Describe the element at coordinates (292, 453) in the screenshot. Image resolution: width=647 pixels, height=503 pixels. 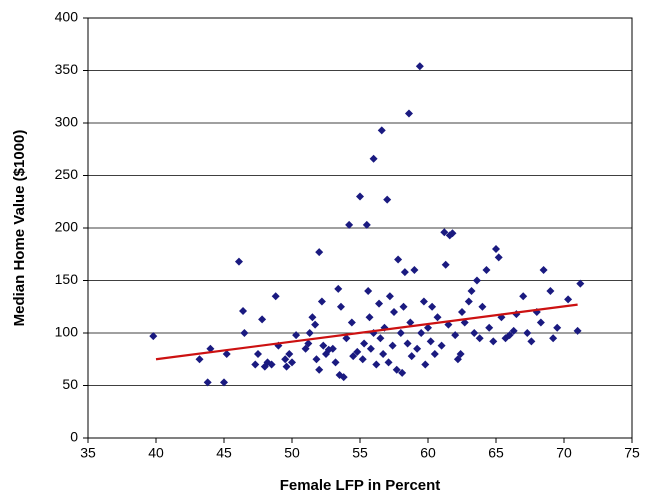
I see `x-tick-label: 50` at that location.